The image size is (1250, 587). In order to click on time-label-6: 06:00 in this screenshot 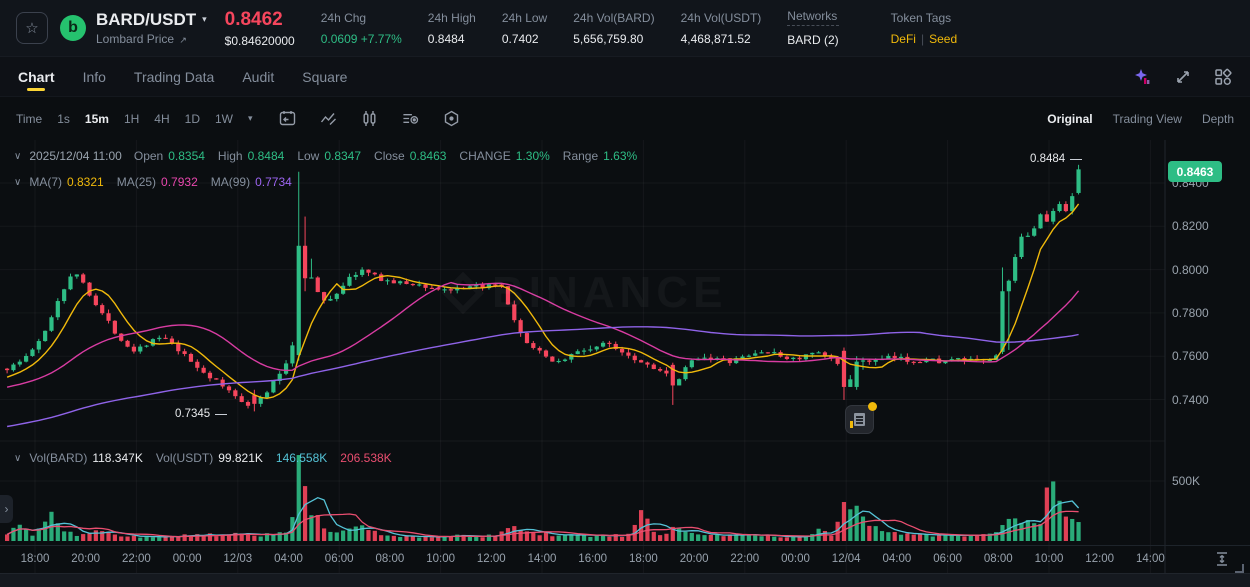, I will do `click(339, 559)`.